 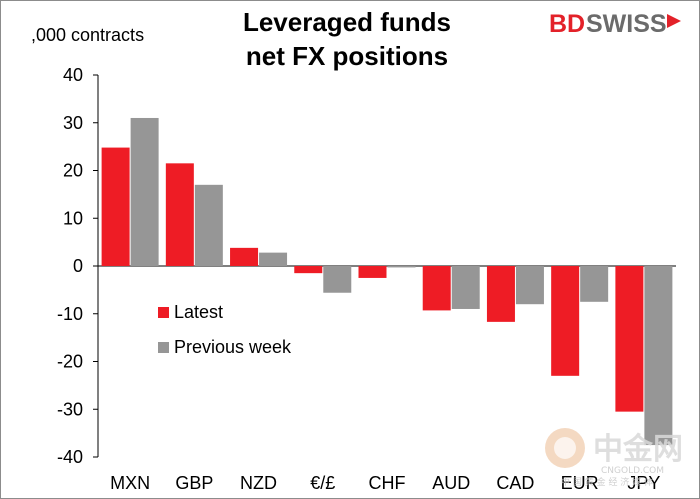 I want to click on cngold-watermark: 中金网 CNGOLD.COM 中 国 黄 金 经 济 媒 体, so click(x=614, y=458).